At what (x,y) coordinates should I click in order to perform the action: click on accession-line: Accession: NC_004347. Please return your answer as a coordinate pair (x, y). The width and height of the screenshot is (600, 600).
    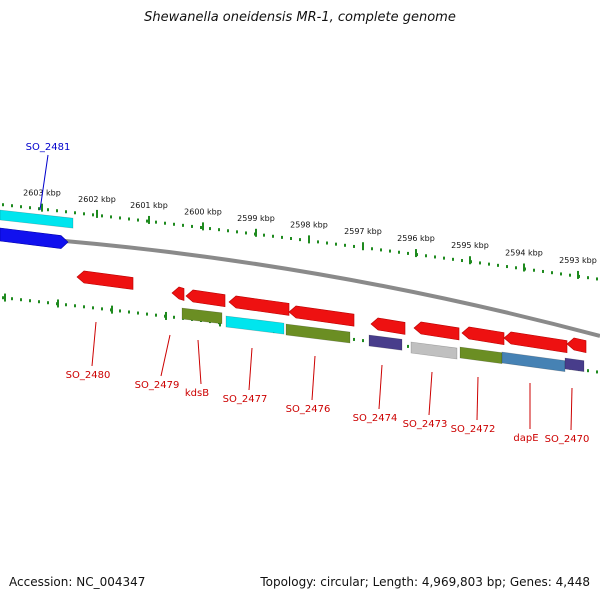
    Looking at the image, I should click on (77, 582).